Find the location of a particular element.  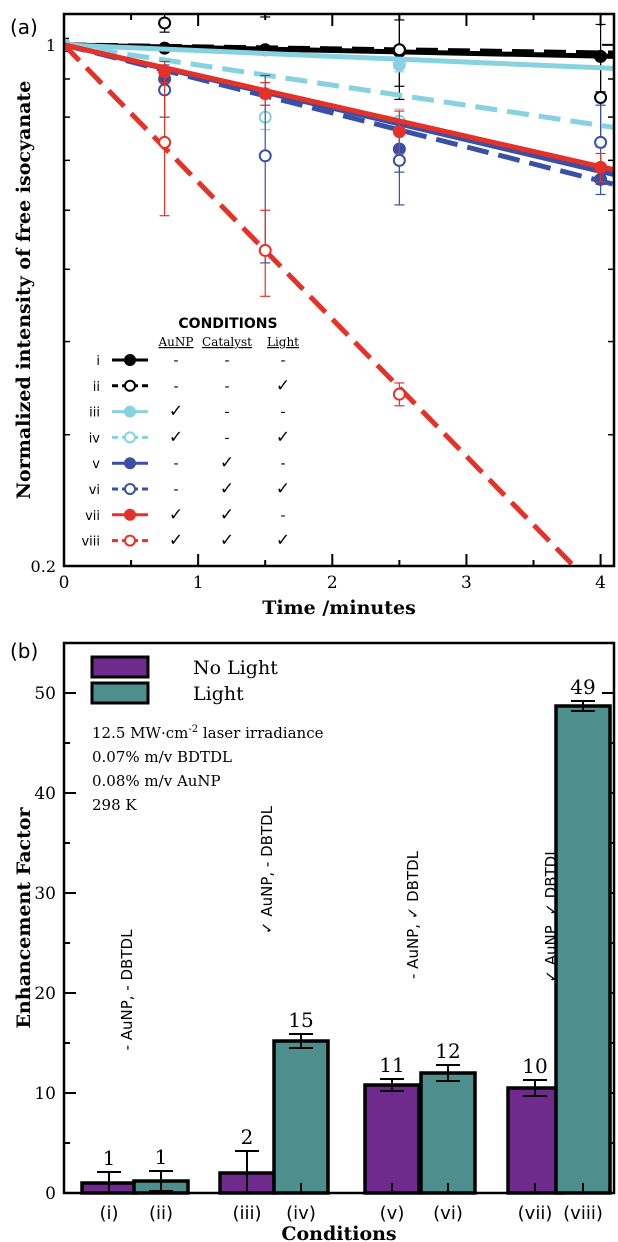

legend-label-v: v is located at coordinates (96, 464).